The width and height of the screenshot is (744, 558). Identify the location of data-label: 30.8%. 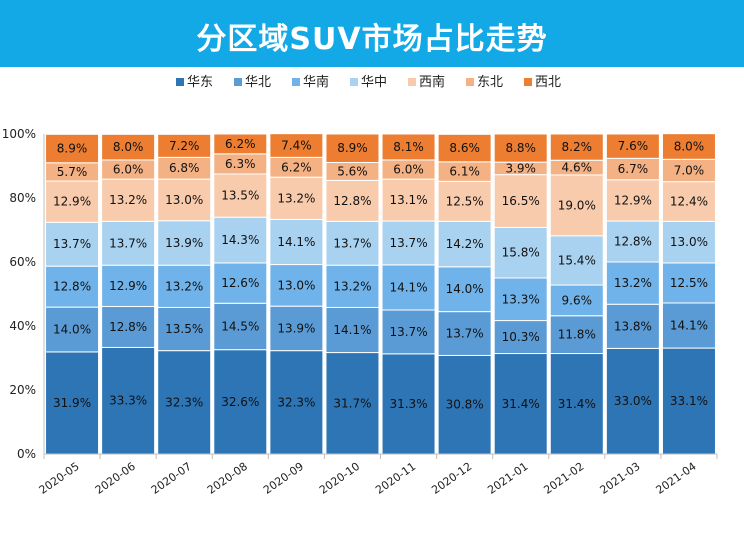
(465, 405).